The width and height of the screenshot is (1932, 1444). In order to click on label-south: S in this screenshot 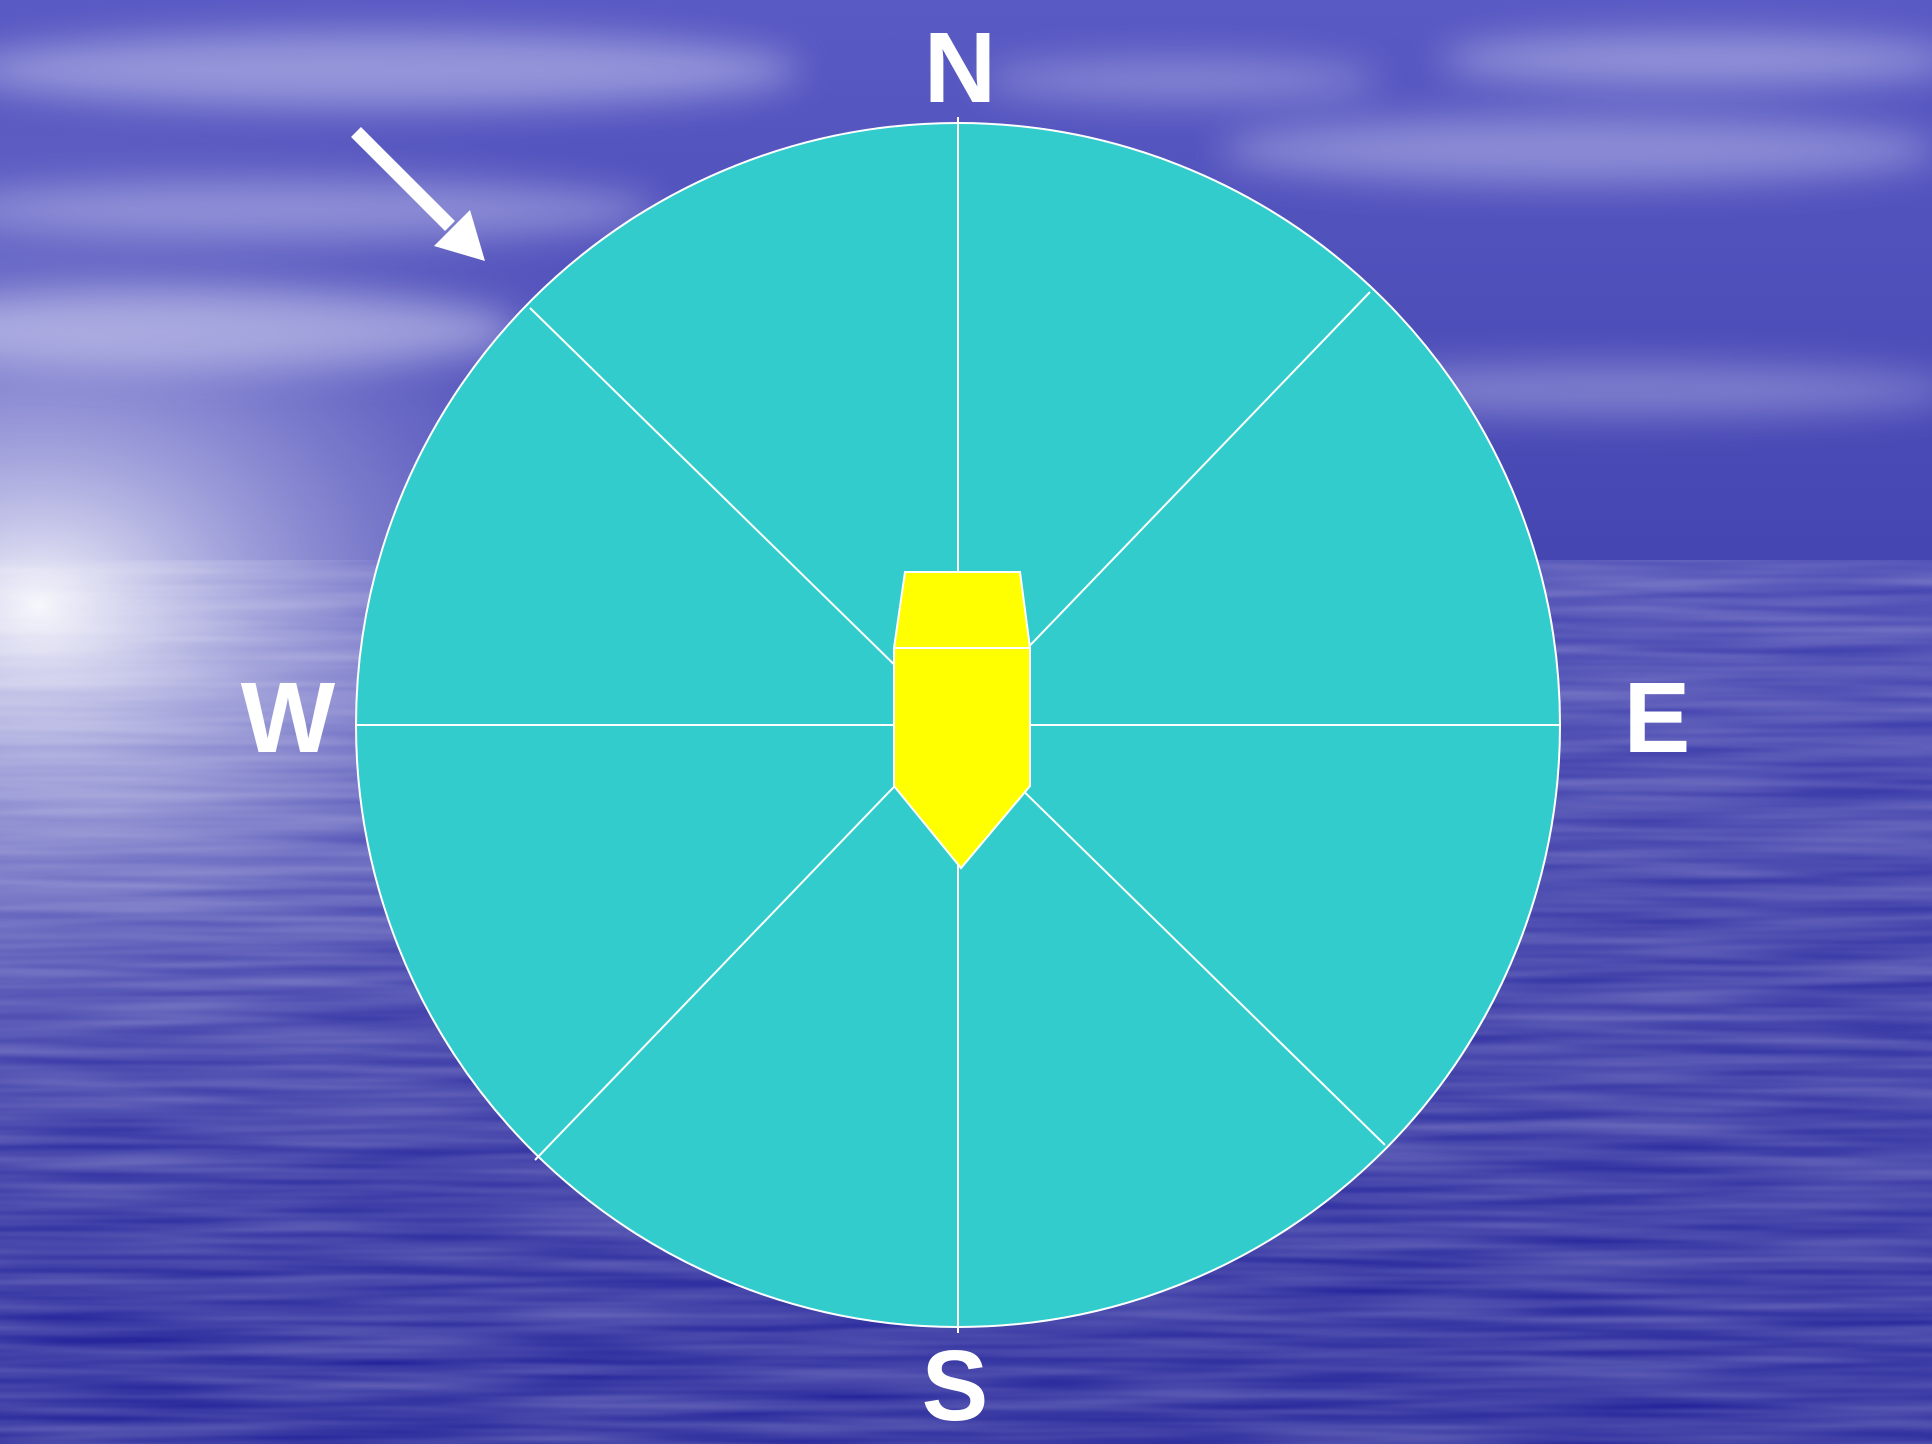, I will do `click(955, 1386)`.